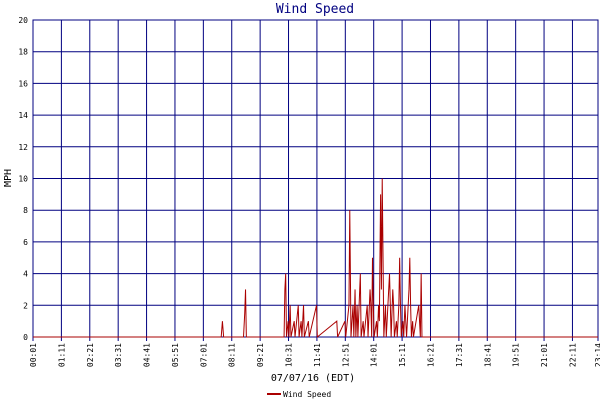 The width and height of the screenshot is (600, 400). I want to click on legend: Wind Speed, so click(299, 394).